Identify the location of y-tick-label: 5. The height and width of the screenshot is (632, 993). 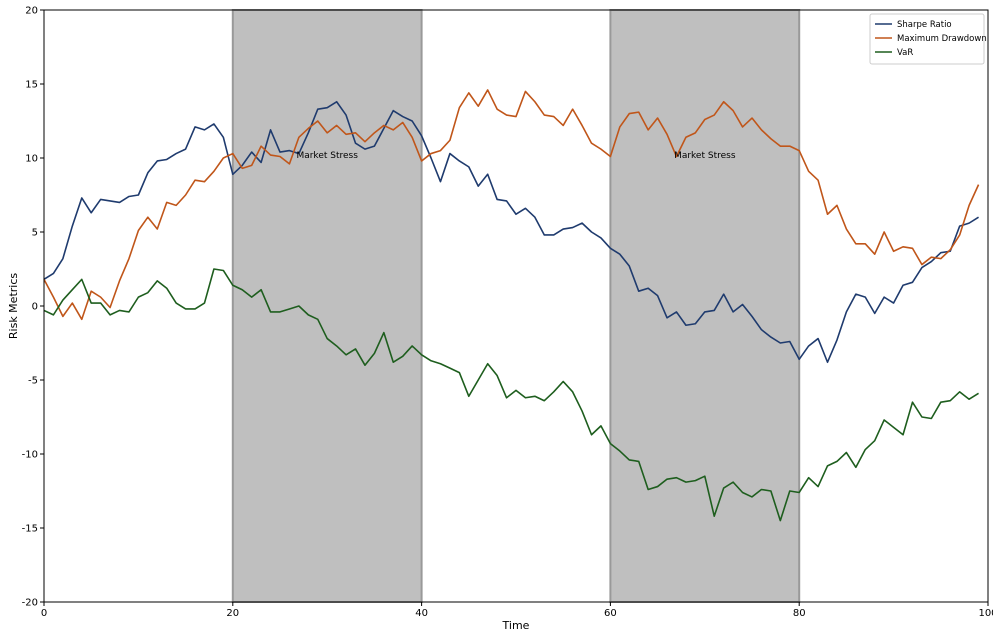
(35, 233).